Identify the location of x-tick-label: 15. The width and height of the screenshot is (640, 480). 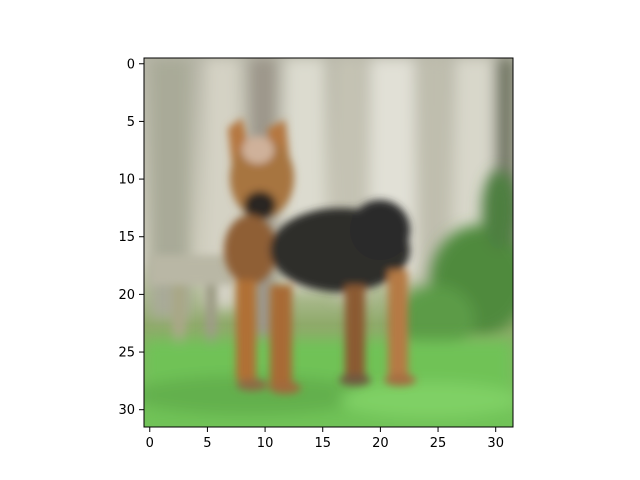
(322, 443).